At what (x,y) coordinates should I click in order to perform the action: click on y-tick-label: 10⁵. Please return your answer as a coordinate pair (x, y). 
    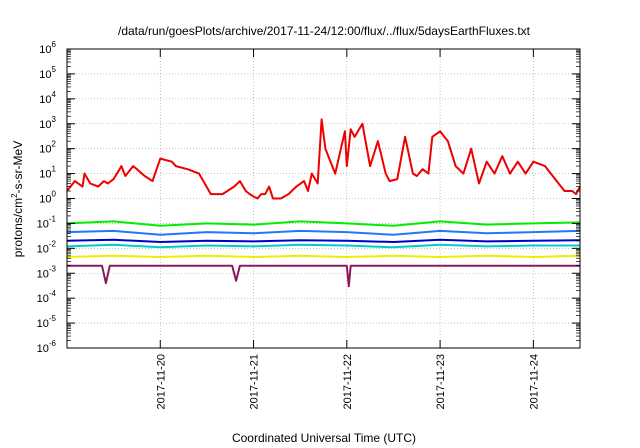
    Looking at the image, I should click on (47, 73).